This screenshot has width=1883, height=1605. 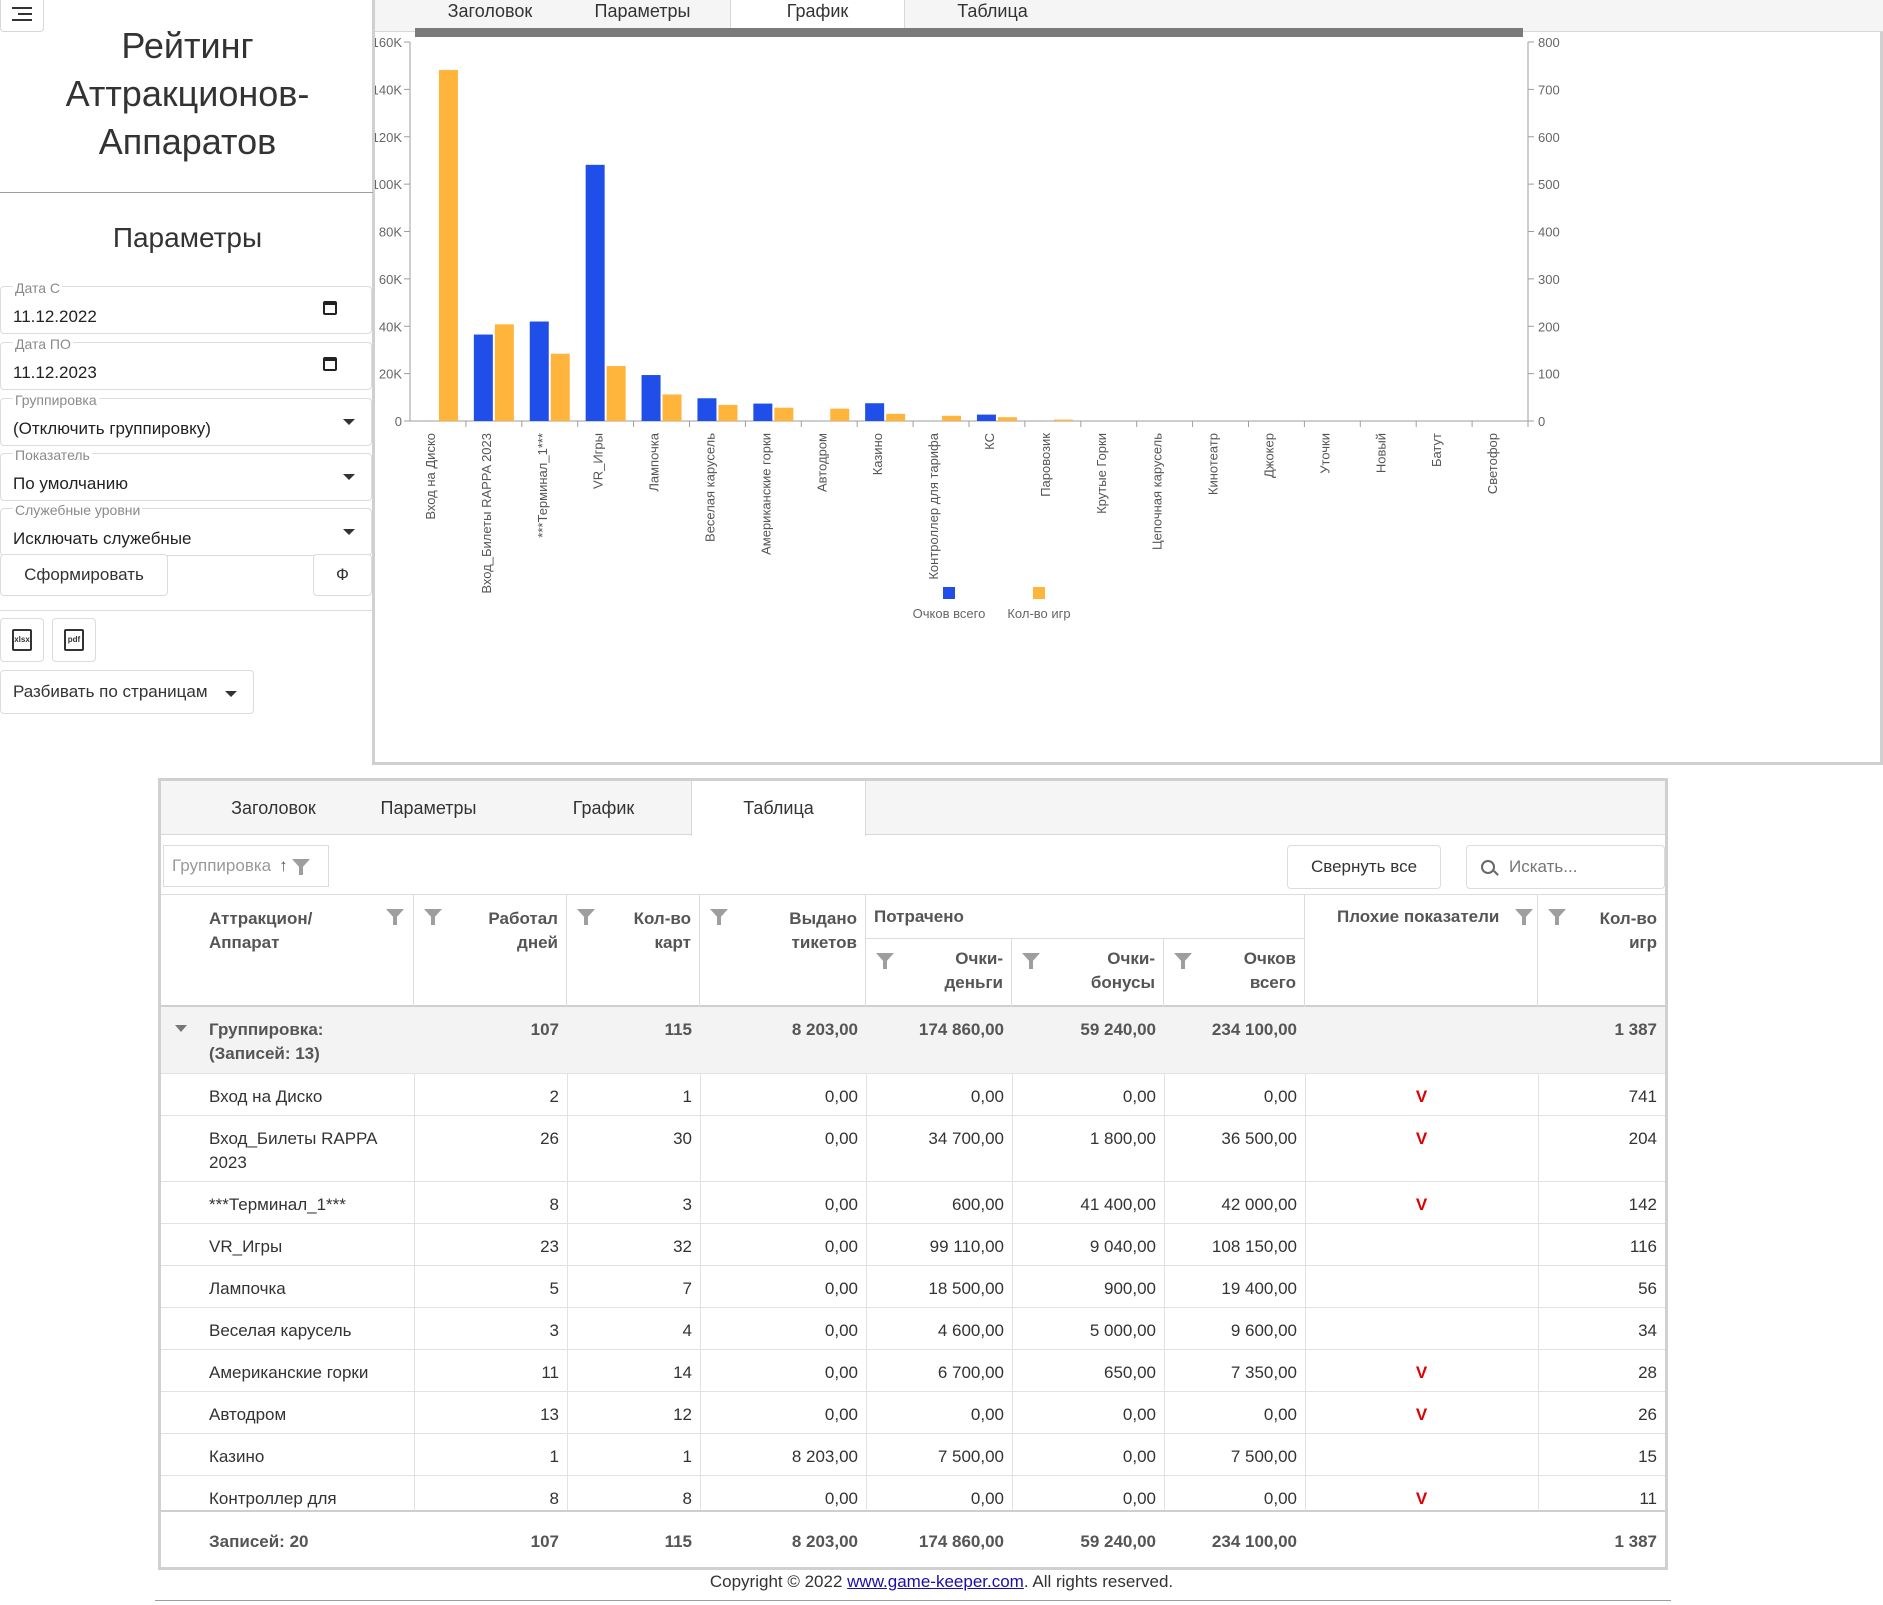 What do you see at coordinates (1642, 1138) in the screenshot?
I see `cell-games: 204` at bounding box center [1642, 1138].